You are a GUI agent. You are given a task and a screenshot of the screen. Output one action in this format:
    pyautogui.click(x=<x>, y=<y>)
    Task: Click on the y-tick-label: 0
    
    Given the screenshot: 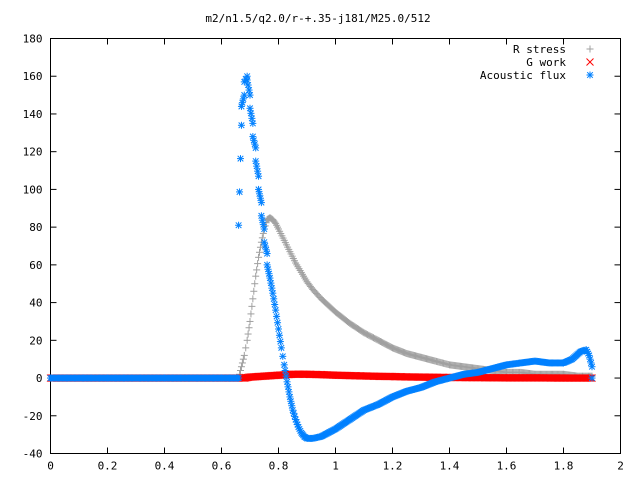 What is the action you would take?
    pyautogui.click(x=39, y=378)
    